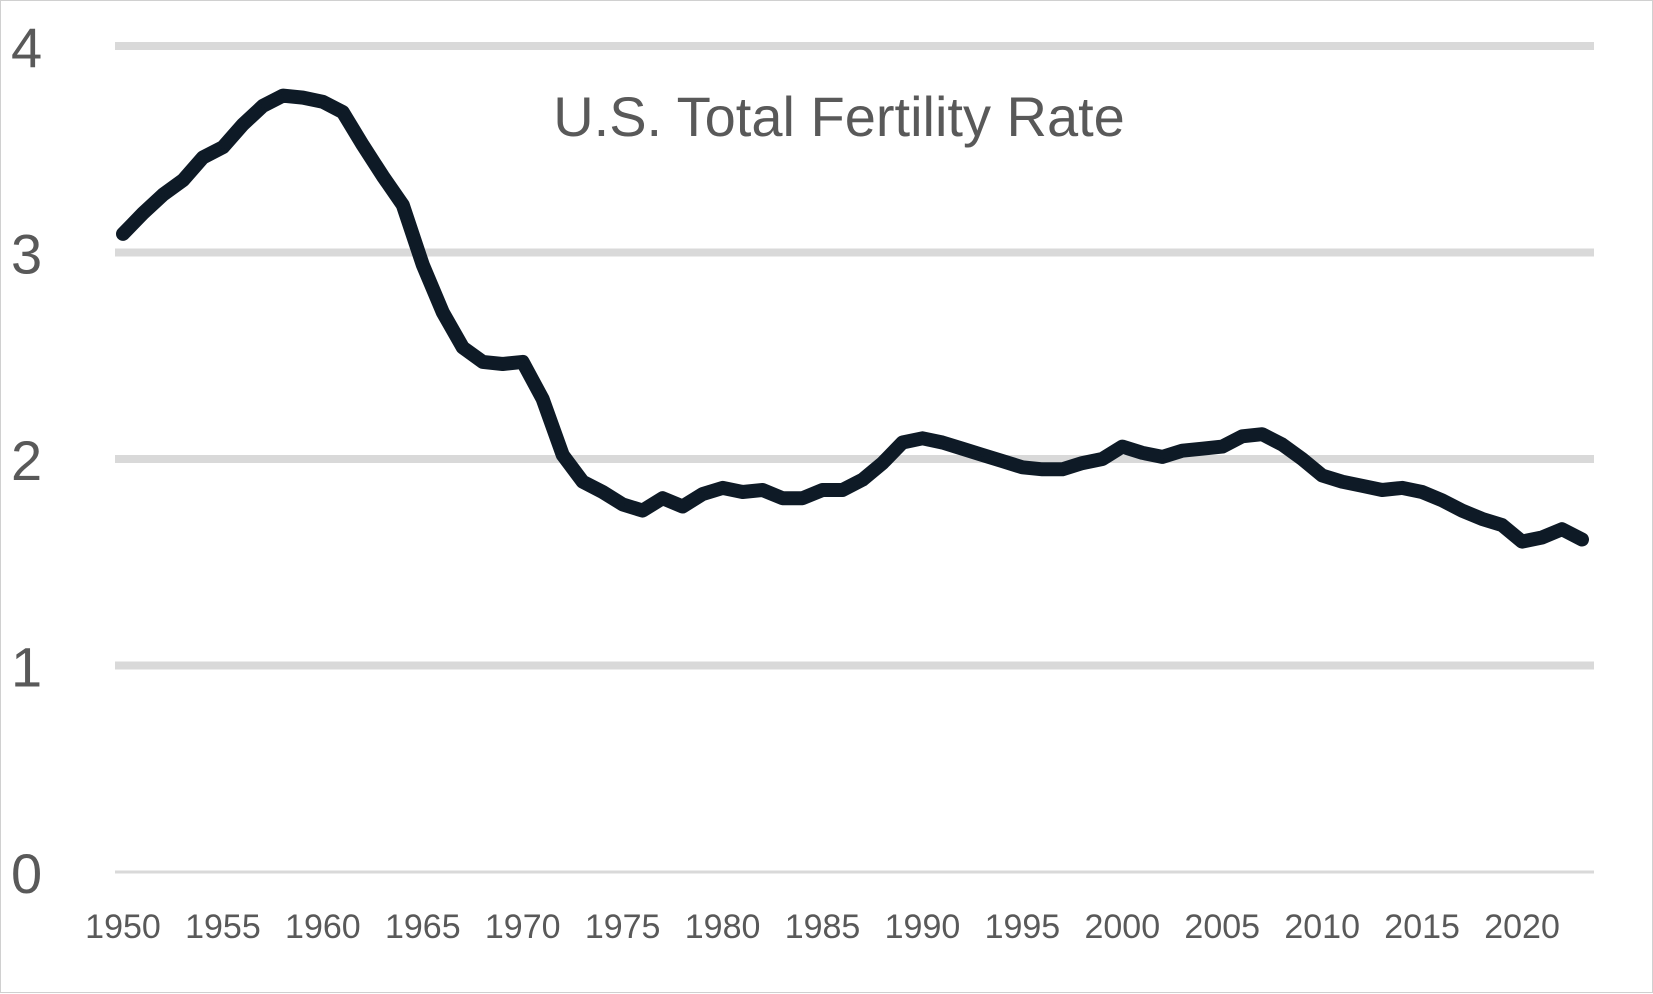 This screenshot has height=994, width=1653. I want to click on x-tick-label: 1990, so click(923, 927).